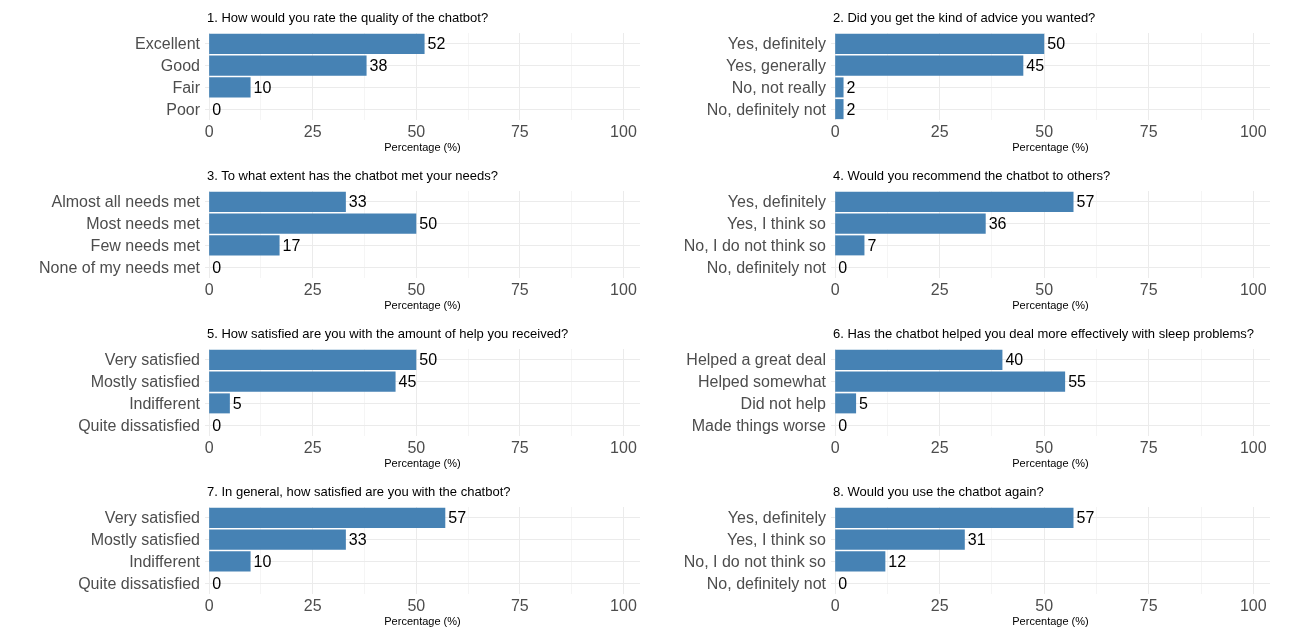  I want to click on y-tick-label: Helped a great deal, so click(756, 360).